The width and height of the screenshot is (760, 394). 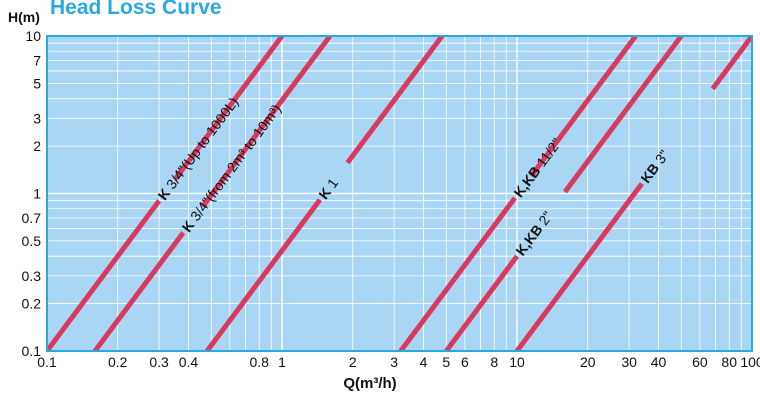 I want to click on x-tick-label: 8, so click(x=494, y=362).